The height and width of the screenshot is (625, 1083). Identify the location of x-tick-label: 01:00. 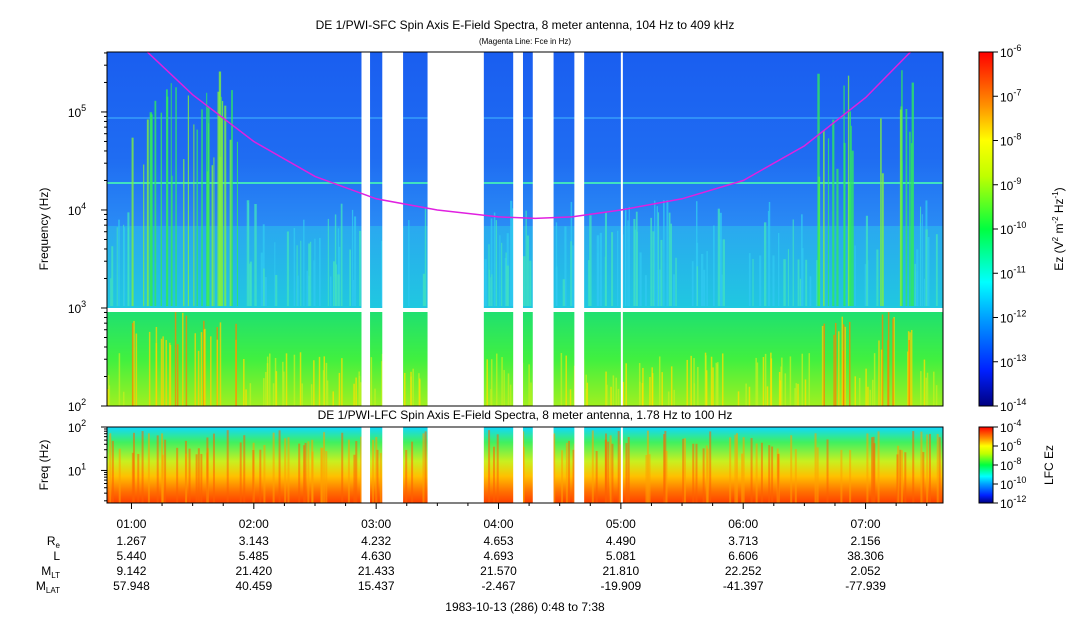
(131, 524).